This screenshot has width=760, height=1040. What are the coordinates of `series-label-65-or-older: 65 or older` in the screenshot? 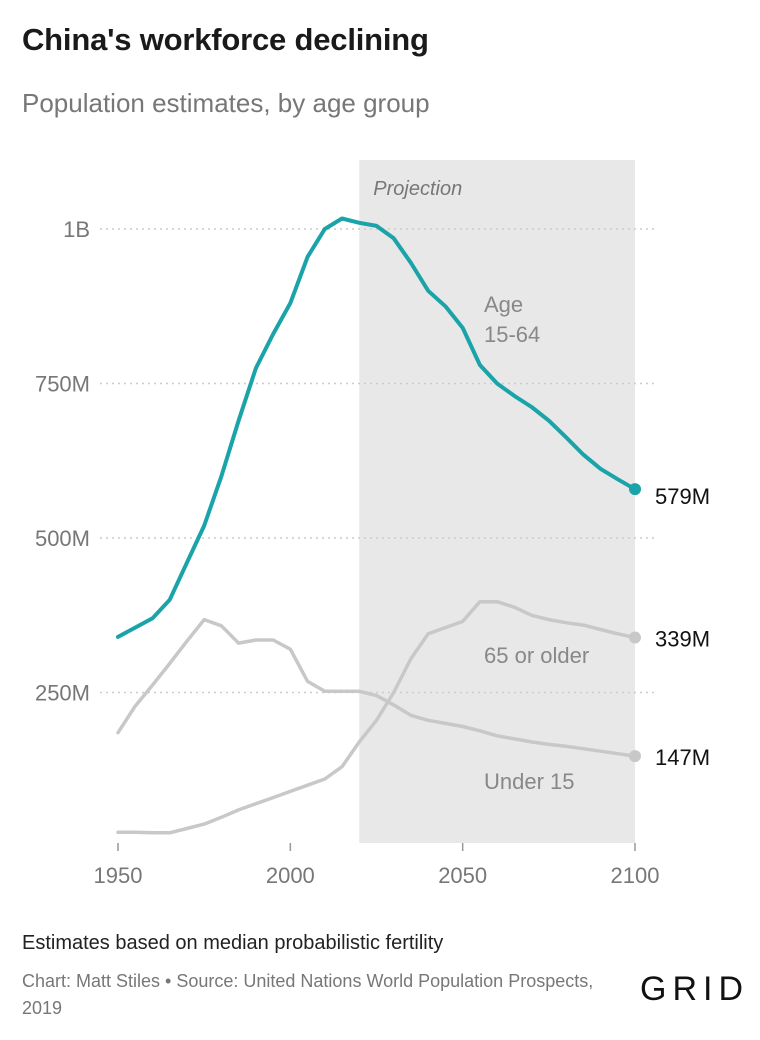 It's located at (536, 655).